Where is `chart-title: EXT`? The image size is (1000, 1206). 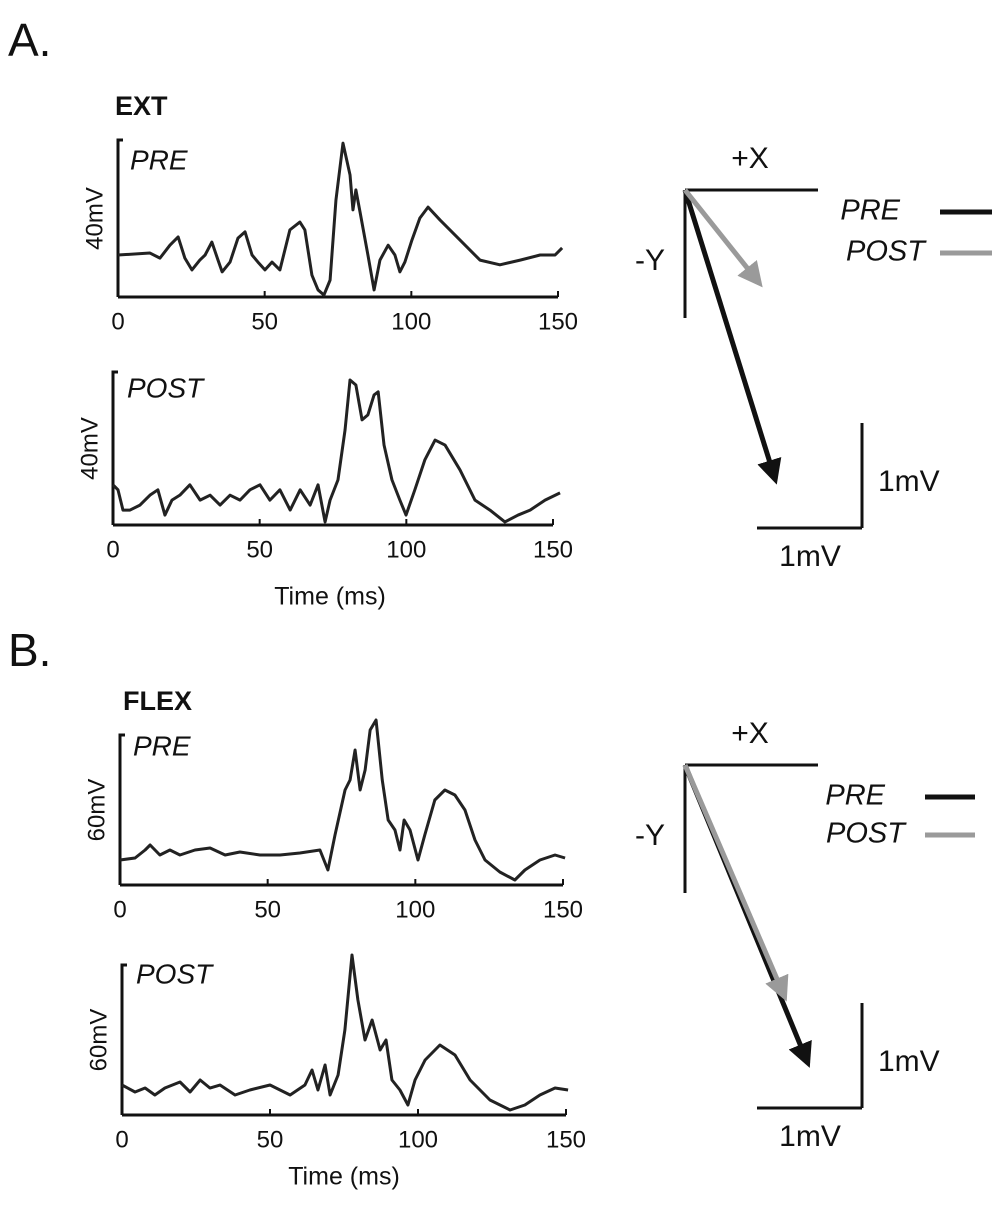
chart-title: EXT is located at coordinates (141, 106).